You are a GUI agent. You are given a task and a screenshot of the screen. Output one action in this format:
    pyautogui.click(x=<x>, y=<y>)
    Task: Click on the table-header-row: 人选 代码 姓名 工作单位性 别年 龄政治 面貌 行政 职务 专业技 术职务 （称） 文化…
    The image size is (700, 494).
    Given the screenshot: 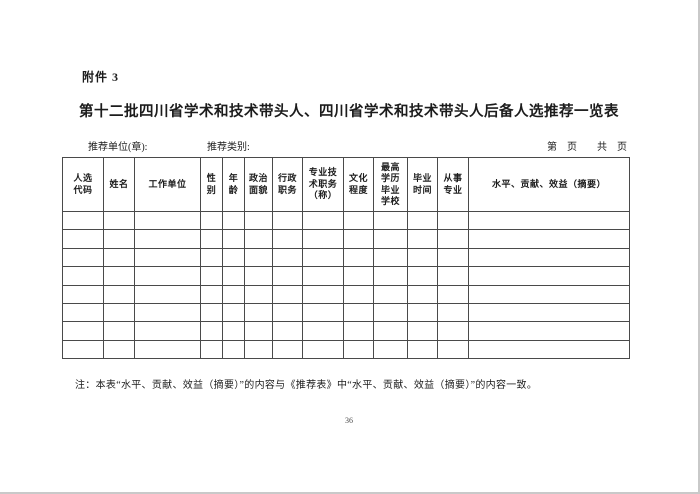 What is the action you would take?
    pyautogui.click(x=346, y=184)
    